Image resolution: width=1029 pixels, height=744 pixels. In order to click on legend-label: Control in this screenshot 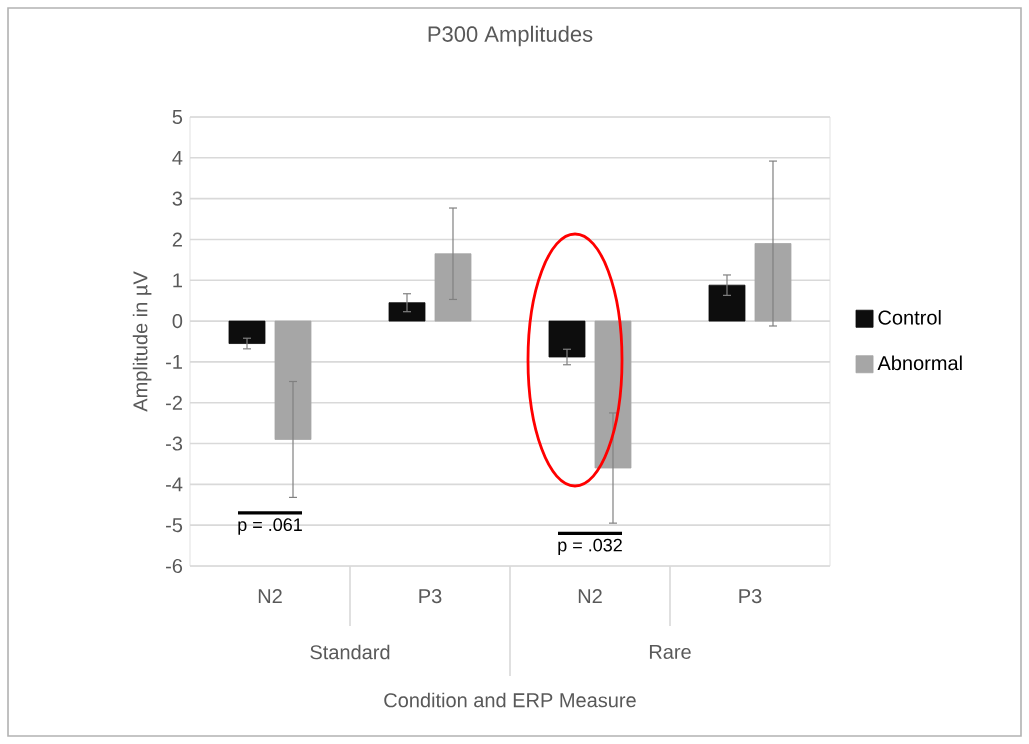, I will do `click(909, 317)`.